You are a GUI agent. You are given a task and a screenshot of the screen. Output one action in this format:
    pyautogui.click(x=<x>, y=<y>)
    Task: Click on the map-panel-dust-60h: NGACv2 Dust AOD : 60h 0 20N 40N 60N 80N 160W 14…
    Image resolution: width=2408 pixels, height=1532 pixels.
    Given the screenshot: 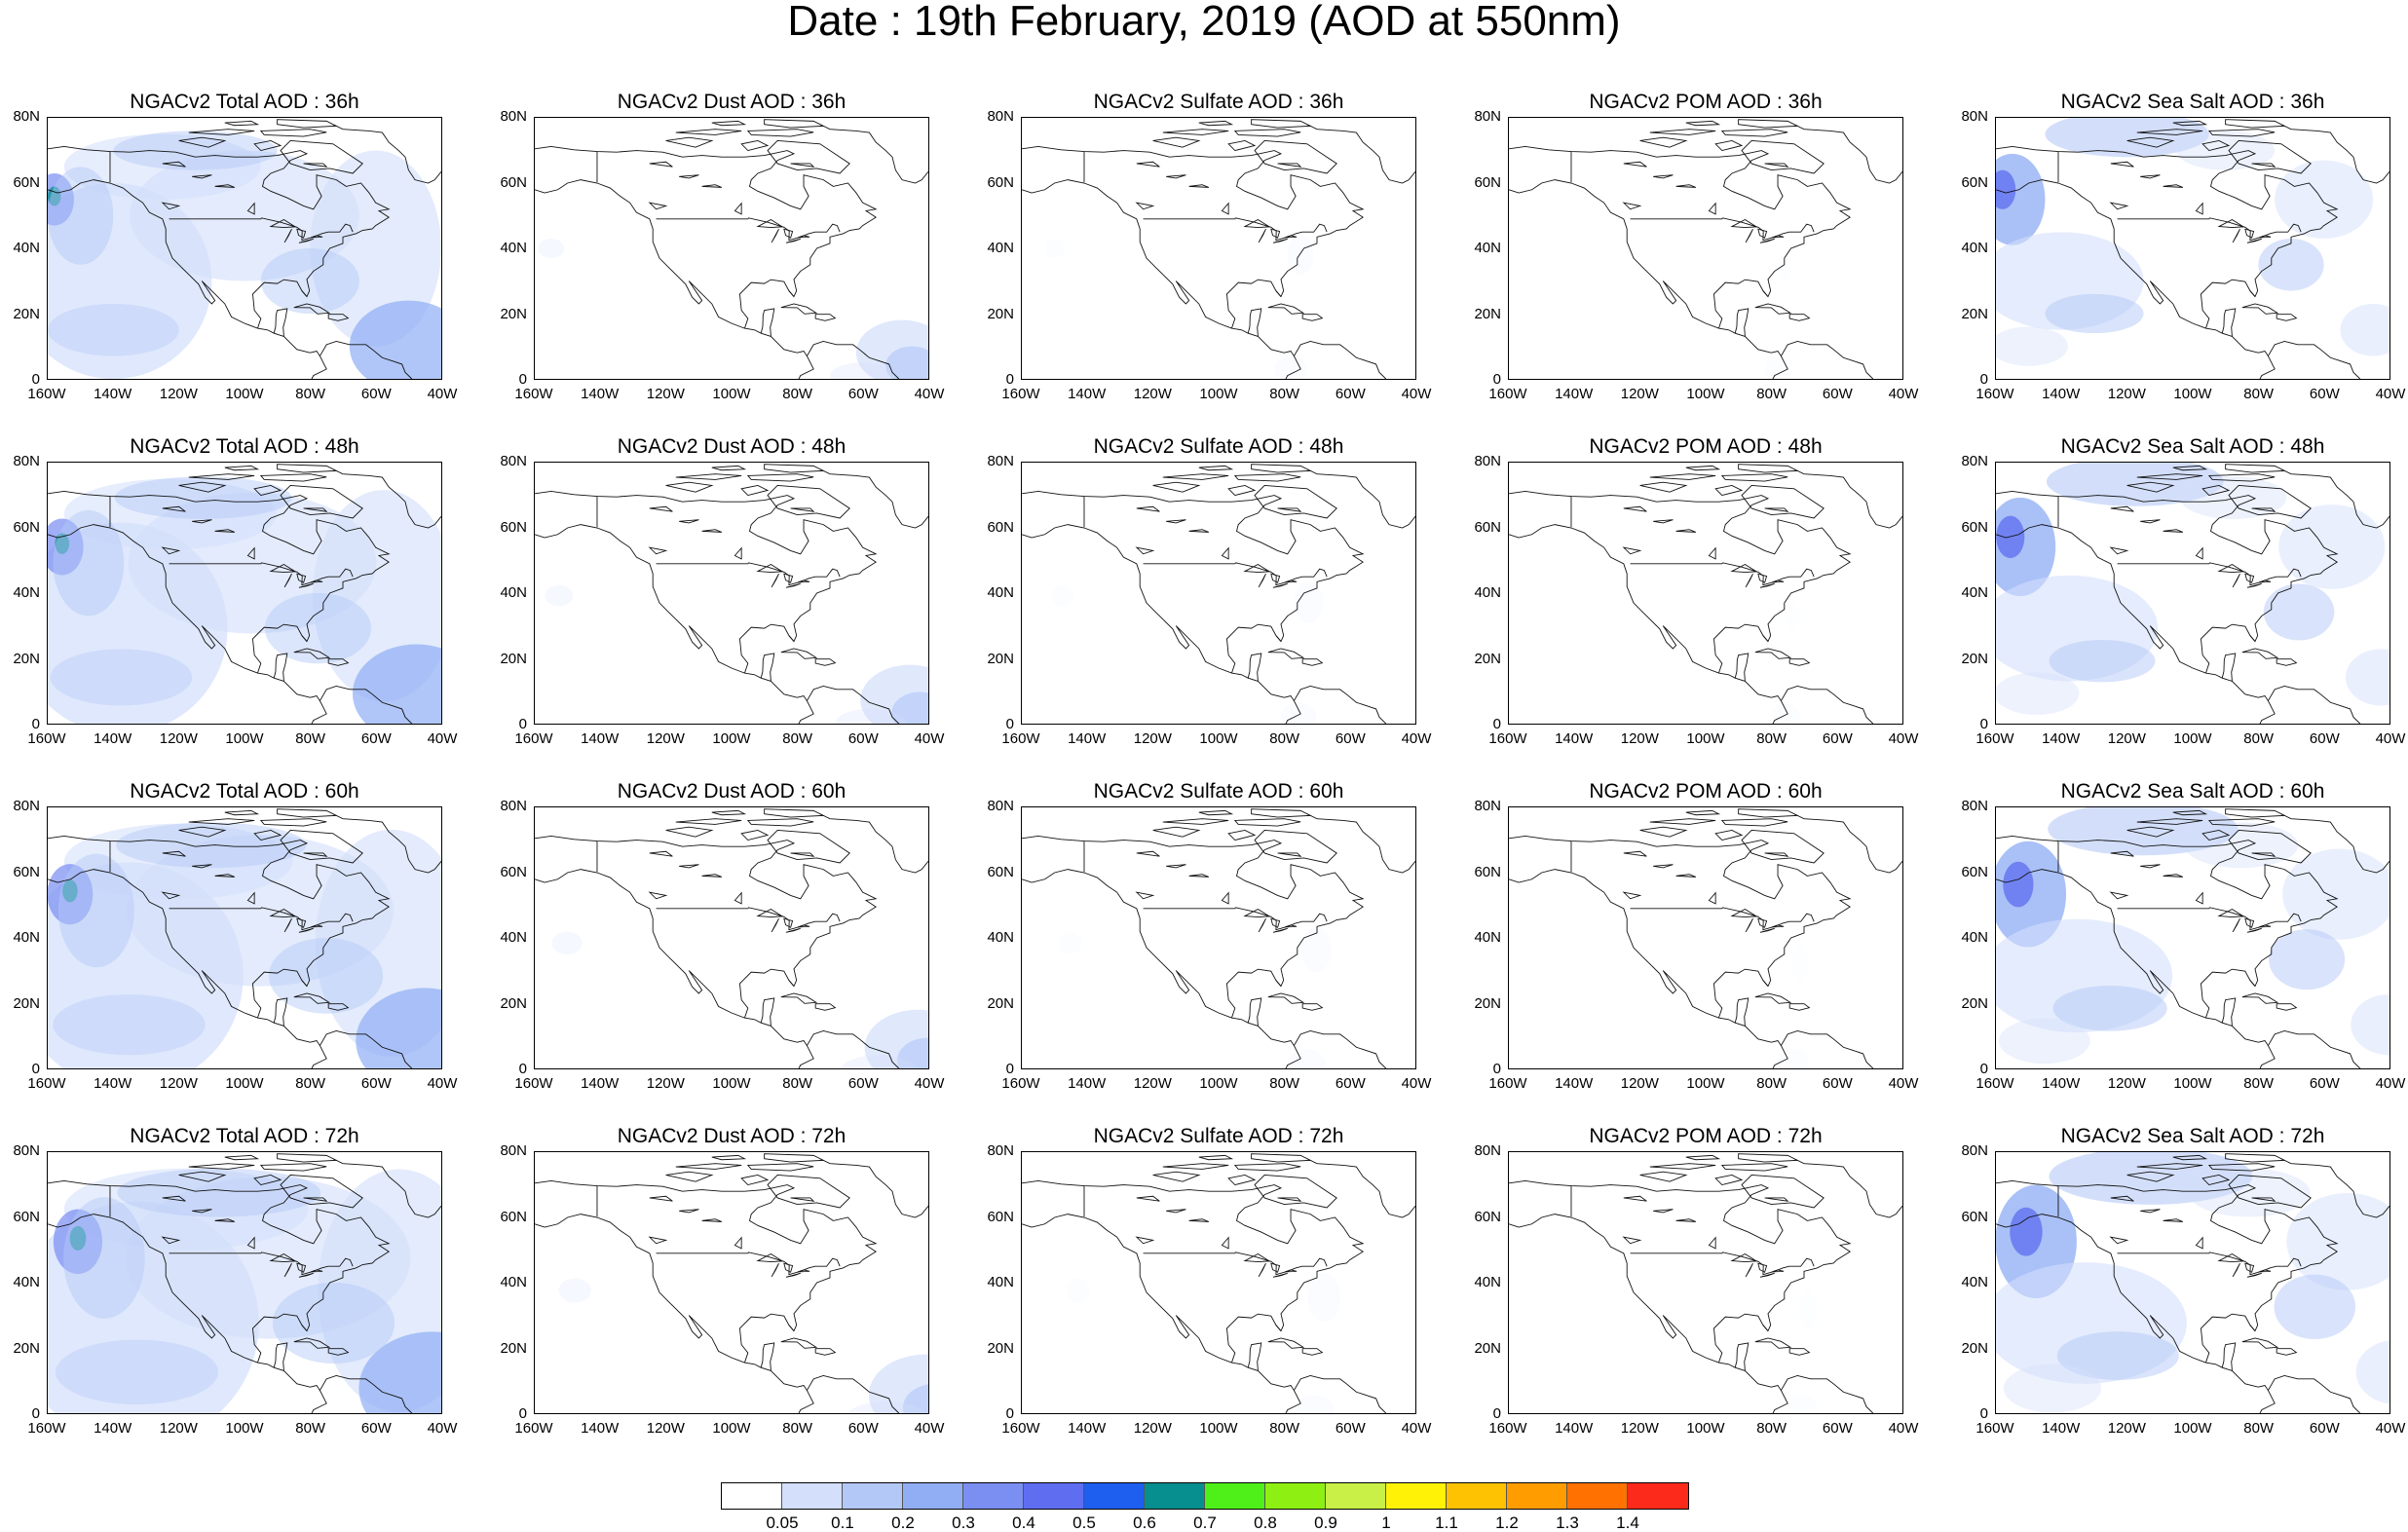 What is the action you would take?
    pyautogui.click(x=722, y=949)
    